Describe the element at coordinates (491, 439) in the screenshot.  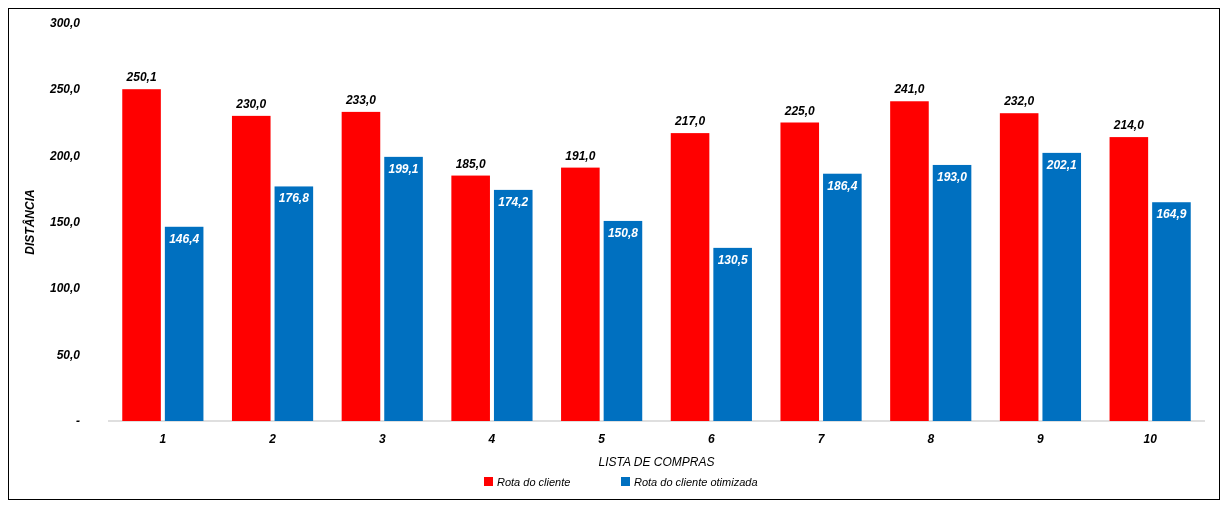
I see `x-tick-label: 4` at that location.